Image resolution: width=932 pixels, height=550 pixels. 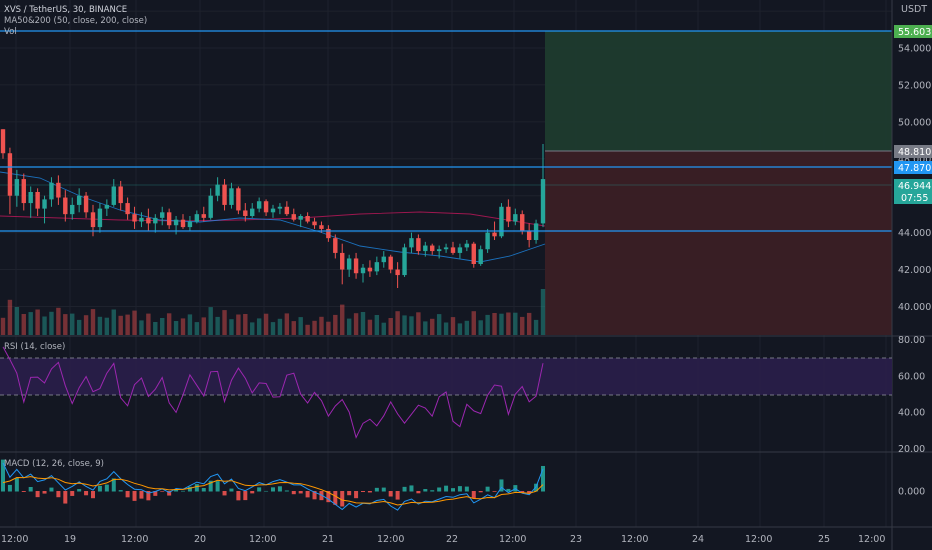 I want to click on time-tick-label: 22, so click(x=452, y=539).